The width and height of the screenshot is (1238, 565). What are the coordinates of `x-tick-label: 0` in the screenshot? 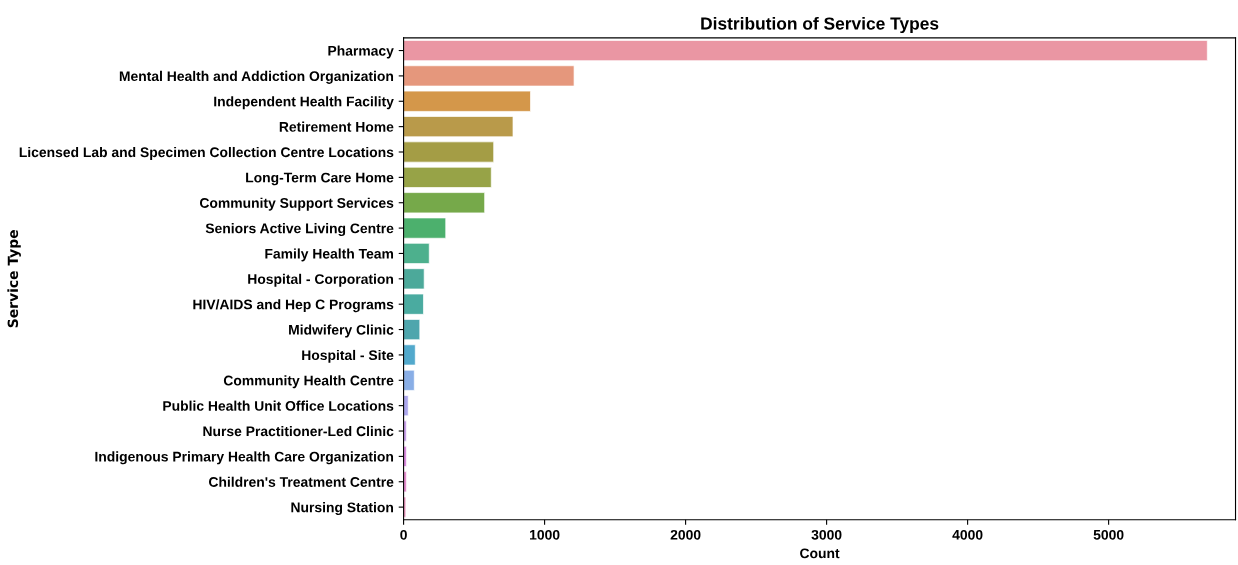 It's located at (403, 534).